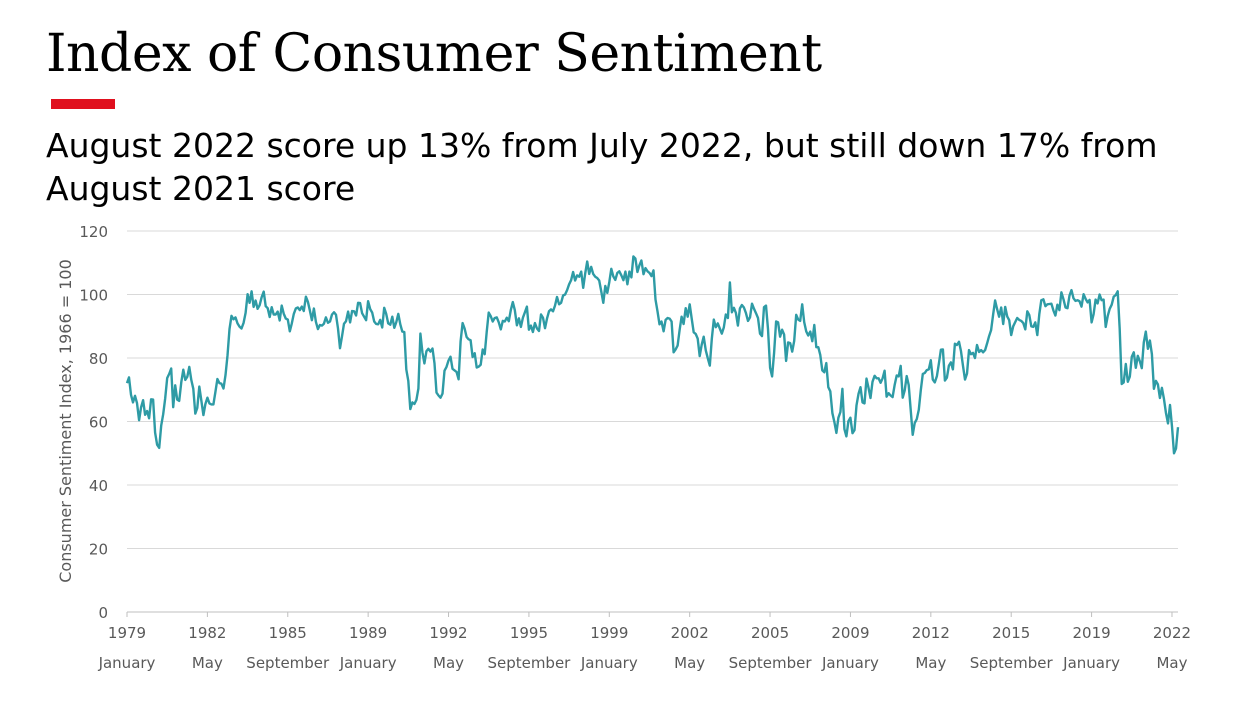 Image resolution: width=1248 pixels, height=704 pixels. Describe the element at coordinates (127, 633) in the screenshot. I see `x-tick-year: 1979` at that location.